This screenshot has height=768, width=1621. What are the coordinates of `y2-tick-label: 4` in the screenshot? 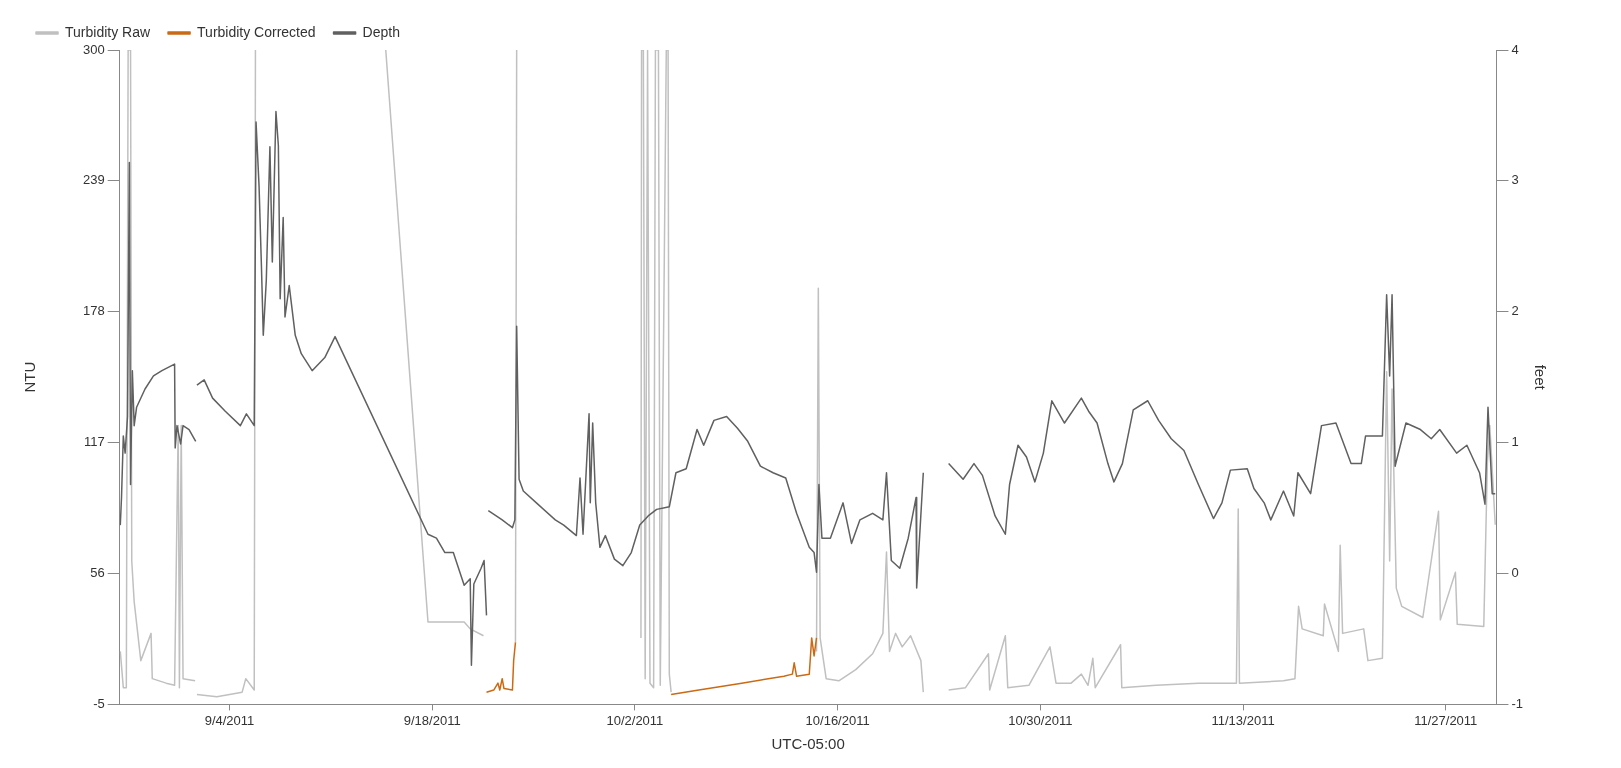 It's located at (1515, 49).